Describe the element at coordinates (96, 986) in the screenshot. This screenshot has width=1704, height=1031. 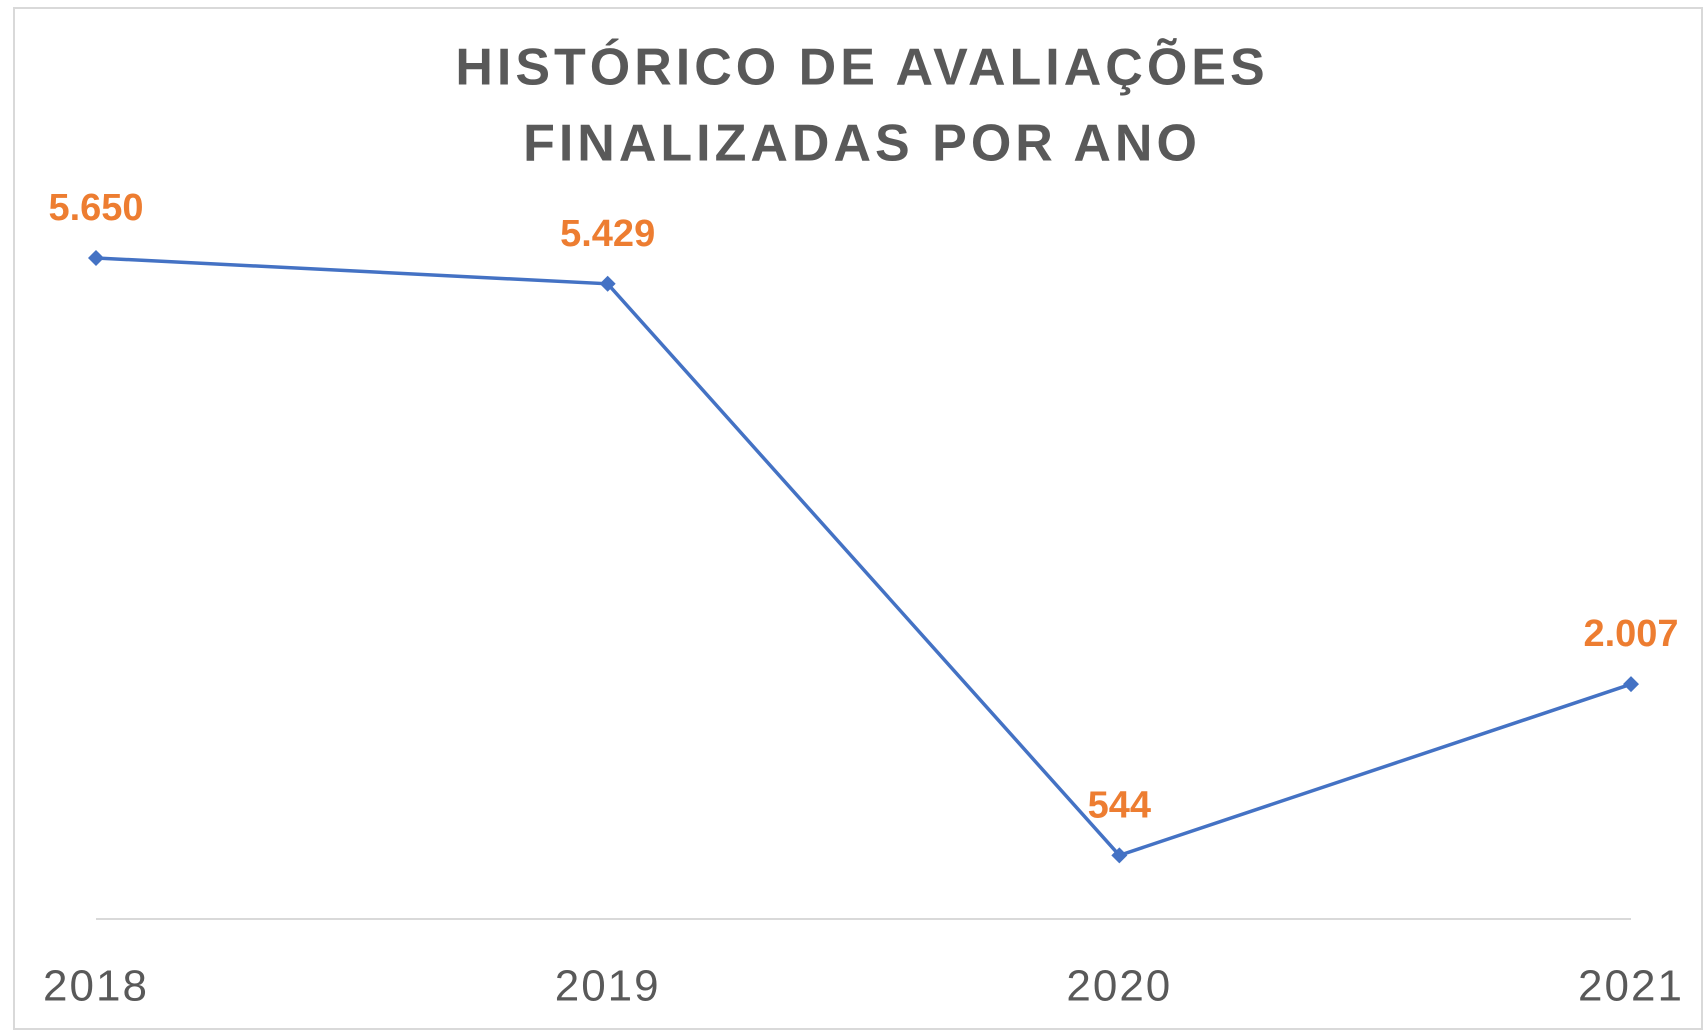
I see `x-tick-label: 2018` at that location.